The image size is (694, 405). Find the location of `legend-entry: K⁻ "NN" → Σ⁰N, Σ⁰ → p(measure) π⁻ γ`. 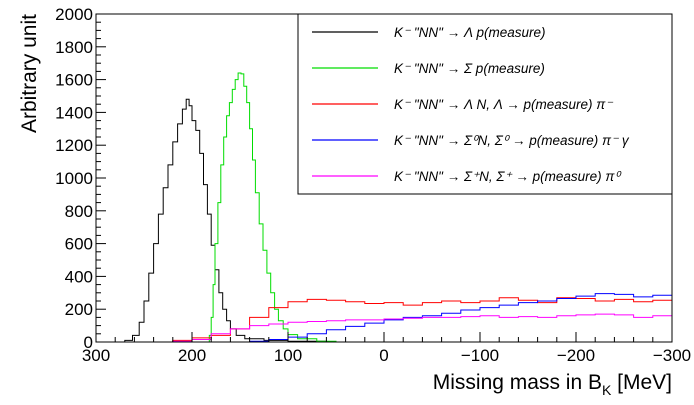

legend-entry: K⁻ "NN" → Σ⁰N, Σ⁰ → p(measure) π⁻ γ is located at coordinates (512, 140).